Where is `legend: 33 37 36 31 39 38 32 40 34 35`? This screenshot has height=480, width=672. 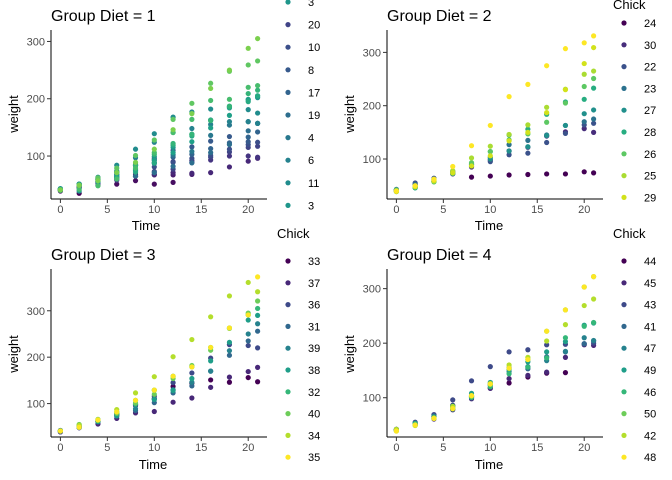 legend: 33 37 36 31 39 38 32 40 34 35 is located at coordinates (302, 360).